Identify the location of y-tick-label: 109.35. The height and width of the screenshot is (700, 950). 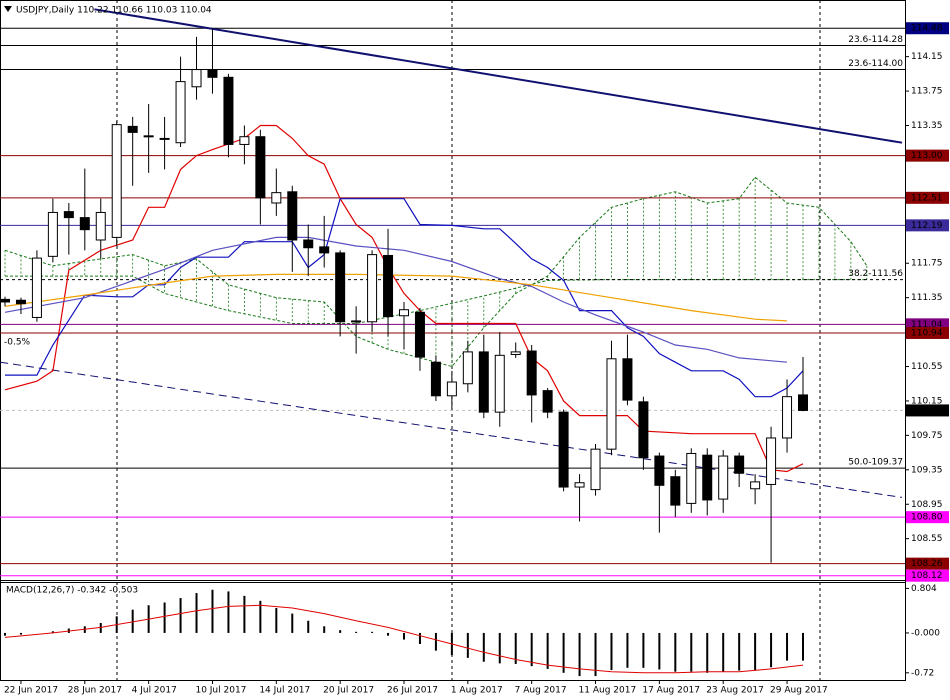
(927, 470).